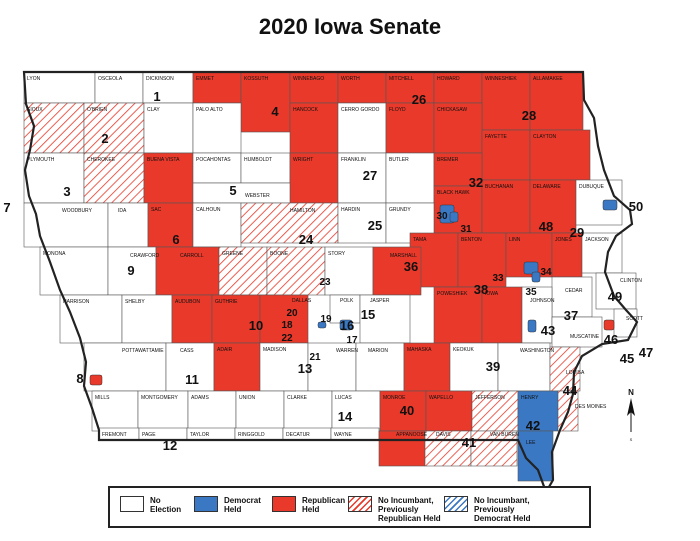  Describe the element at coordinates (265, 168) in the screenshot. I see `county-humboldt` at that location.